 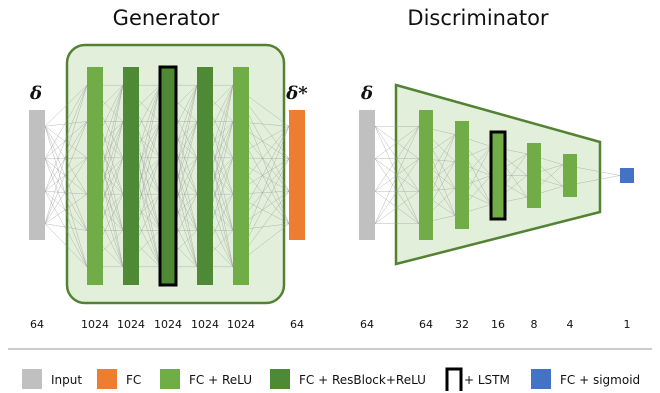 What do you see at coordinates (296, 93) in the screenshot?
I see `generator-output-symbol: δ*` at bounding box center [296, 93].